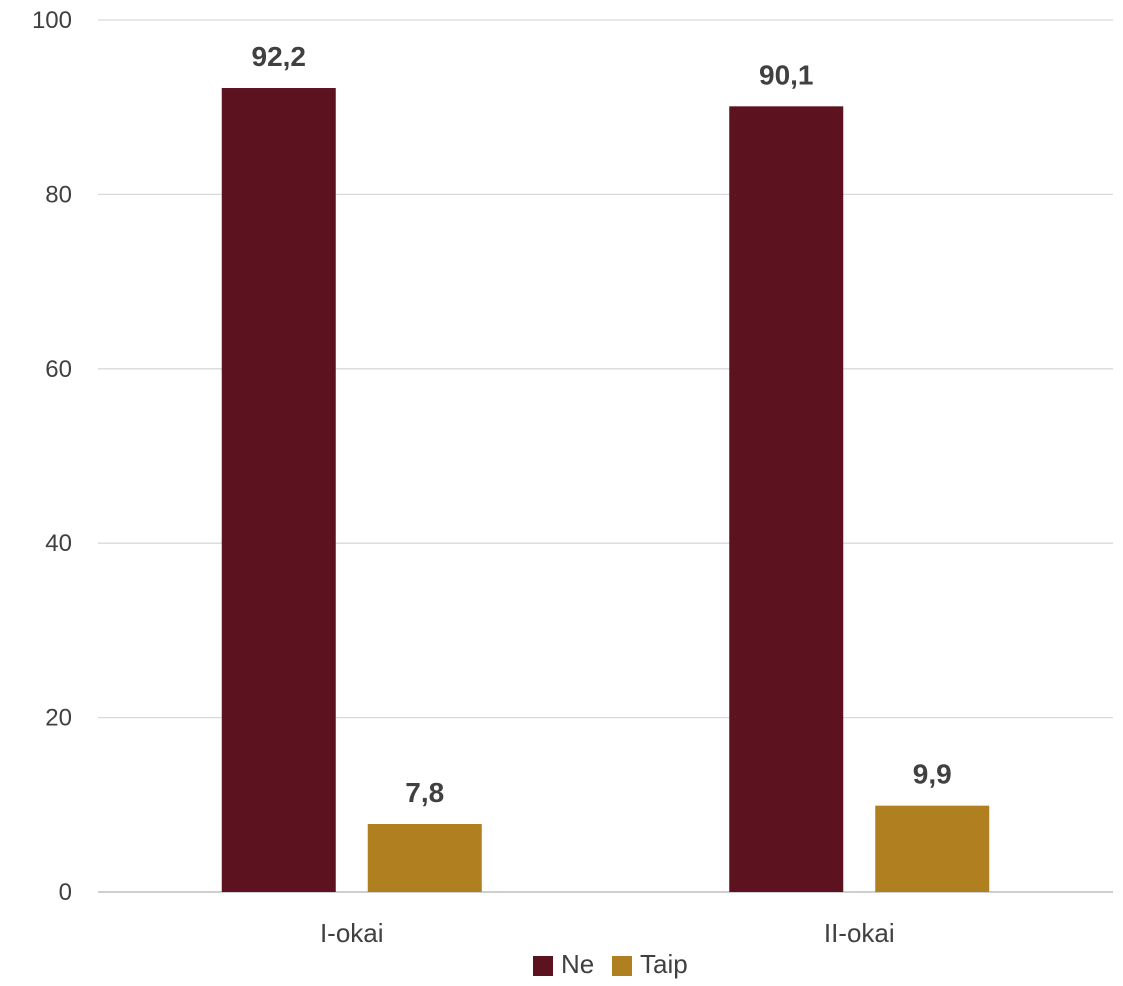  What do you see at coordinates (65, 892) in the screenshot?
I see `y-tick-label: 0` at bounding box center [65, 892].